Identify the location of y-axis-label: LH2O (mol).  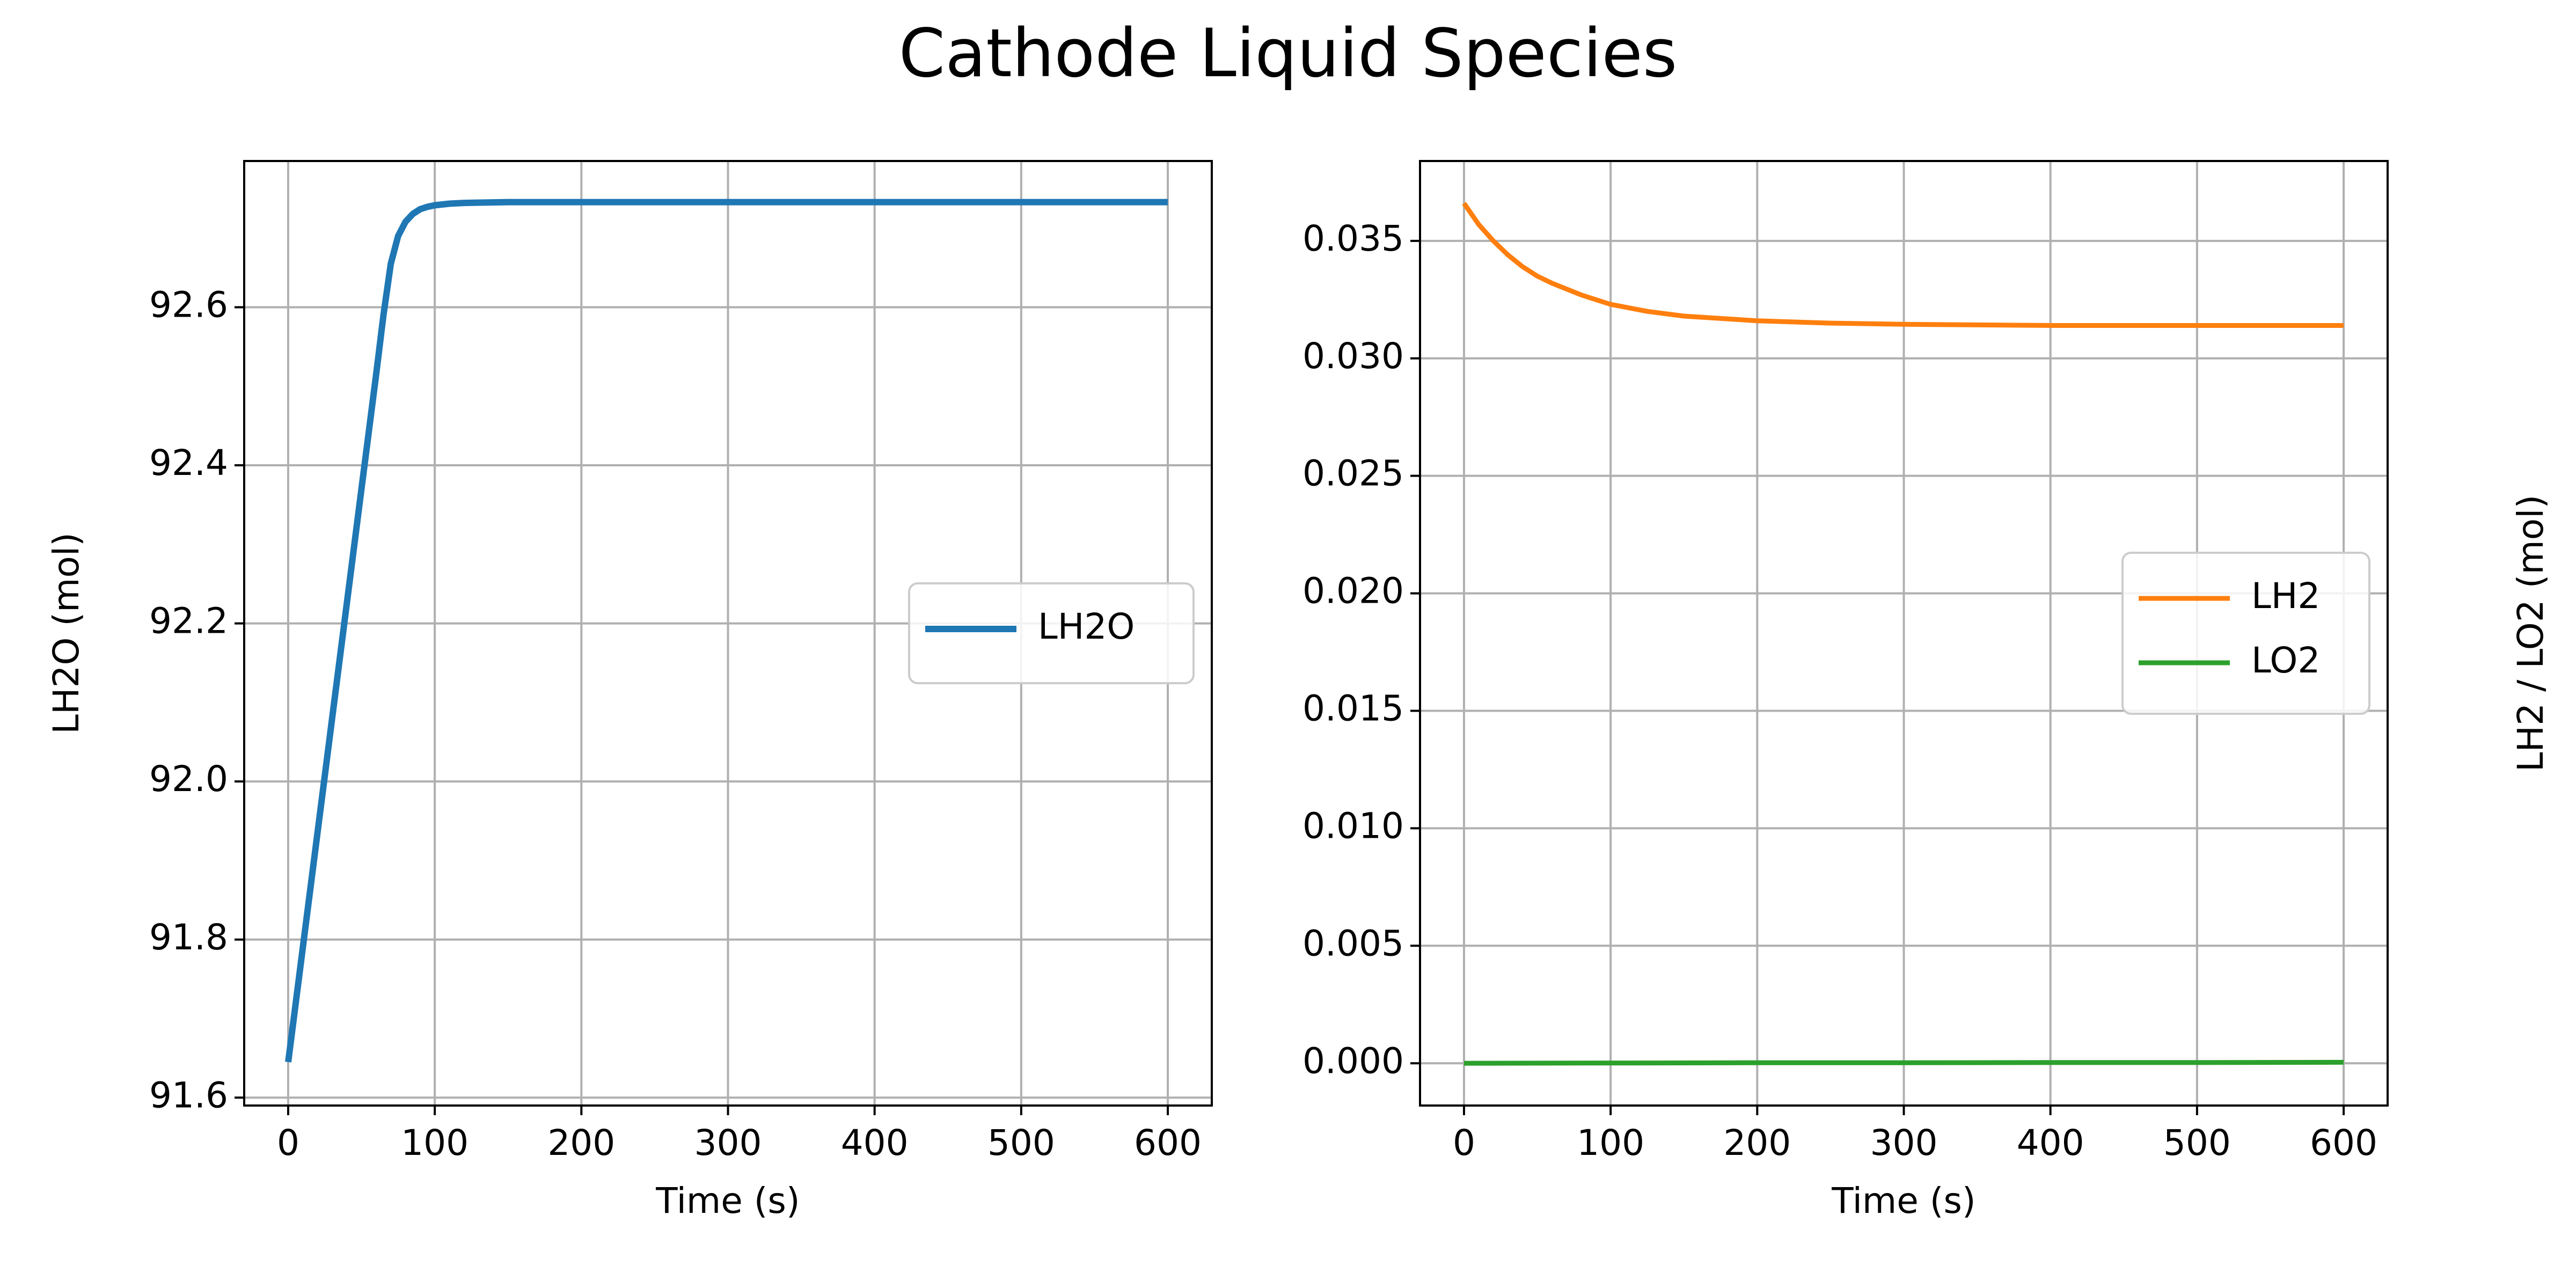
(66, 633).